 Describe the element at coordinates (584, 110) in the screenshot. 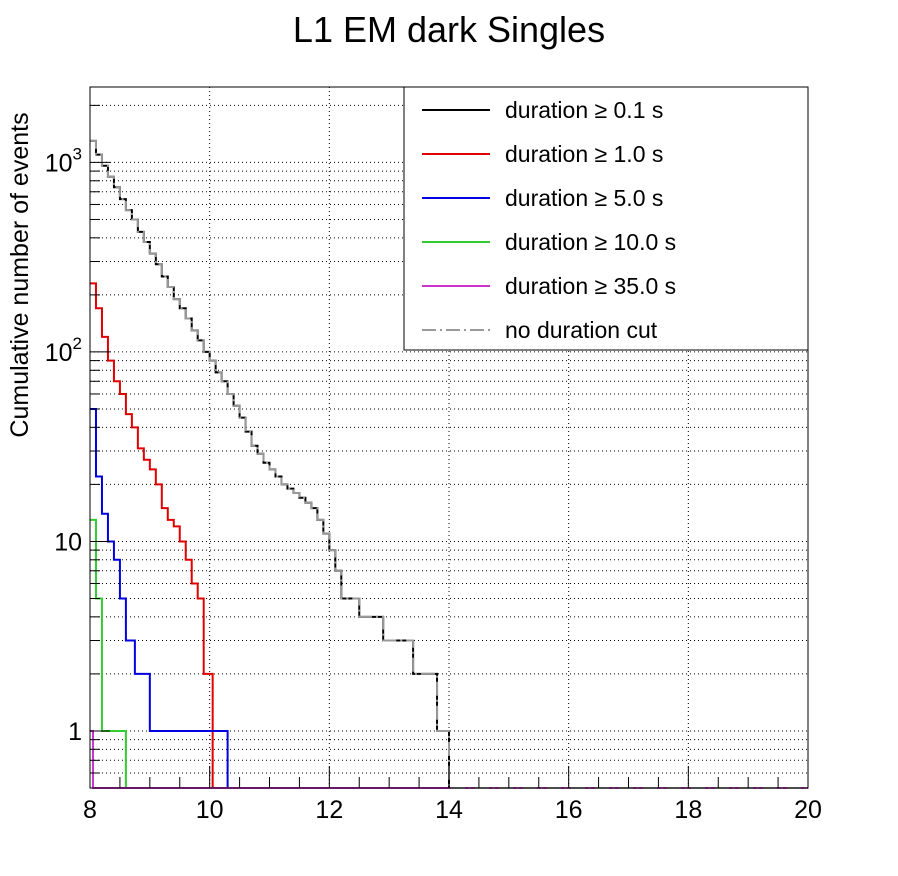

I see `legend-label-1: duration ≥ 0.1 s` at that location.